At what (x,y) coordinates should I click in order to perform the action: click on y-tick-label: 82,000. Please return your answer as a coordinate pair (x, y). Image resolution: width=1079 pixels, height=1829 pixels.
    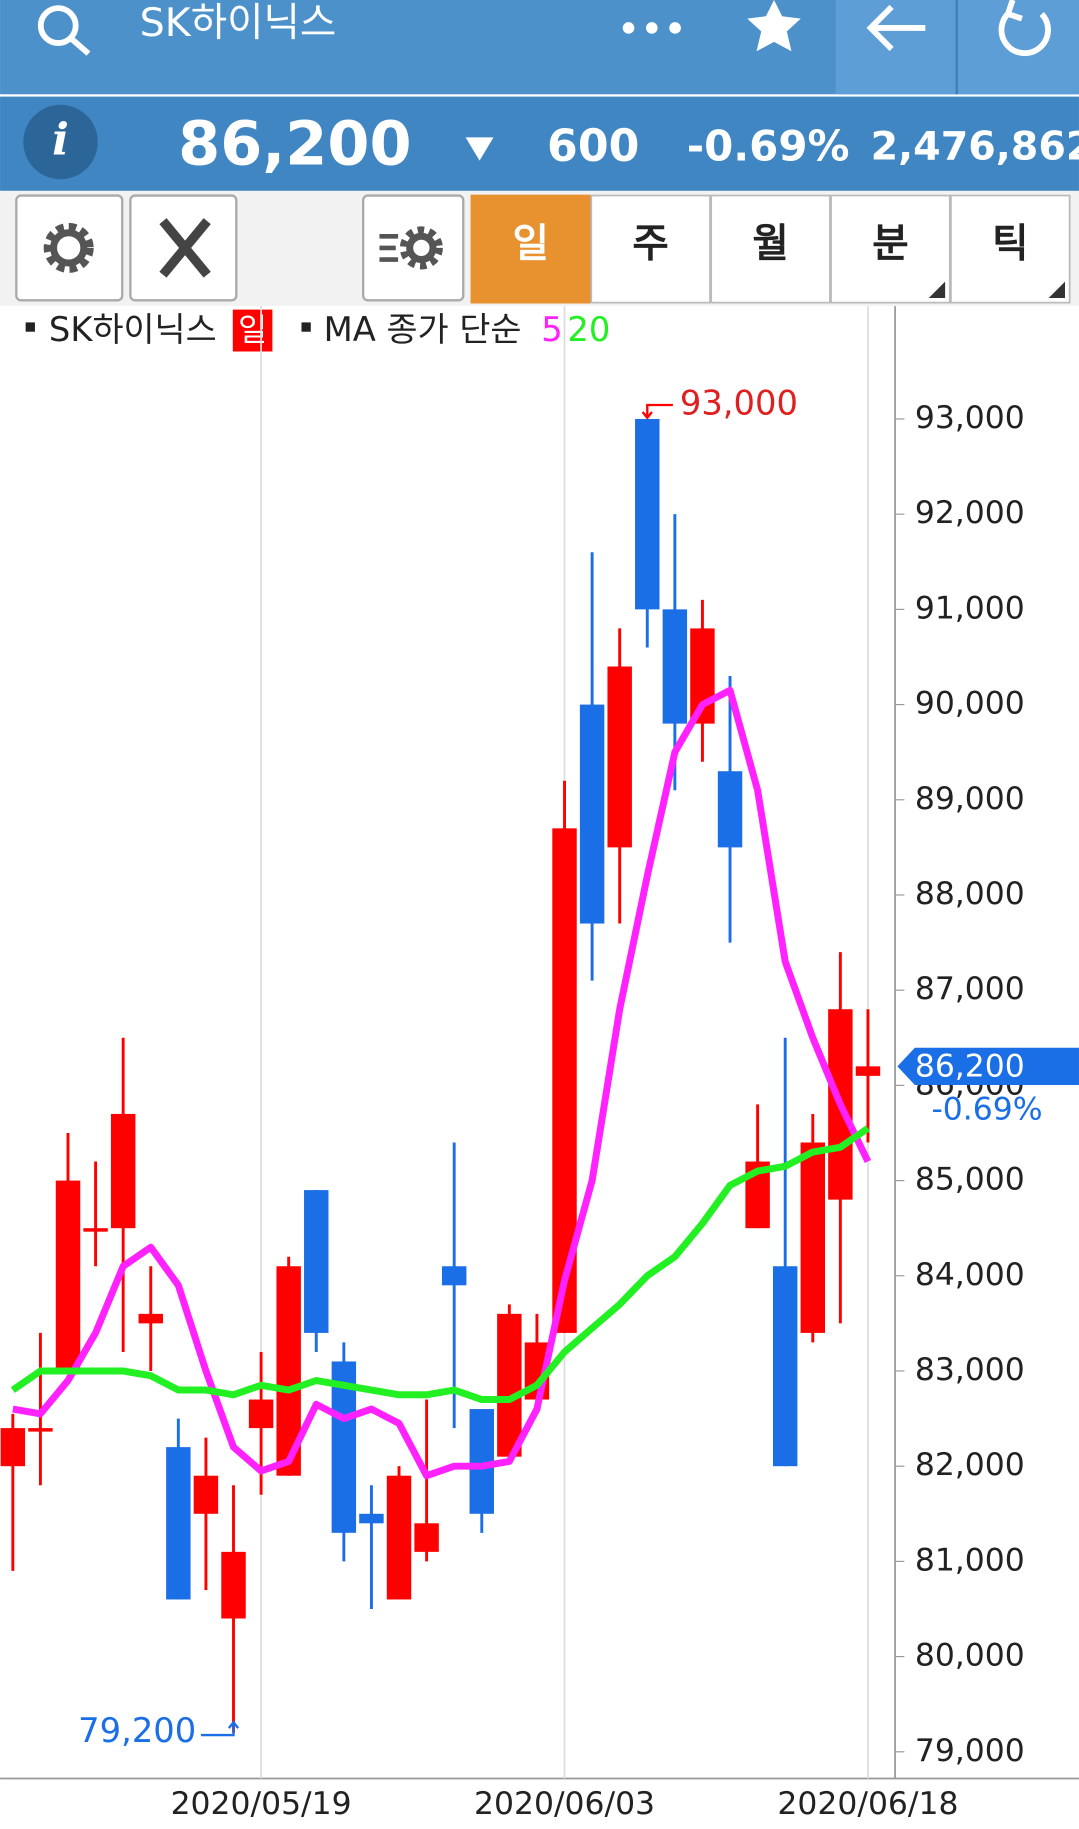
    Looking at the image, I should click on (970, 1465).